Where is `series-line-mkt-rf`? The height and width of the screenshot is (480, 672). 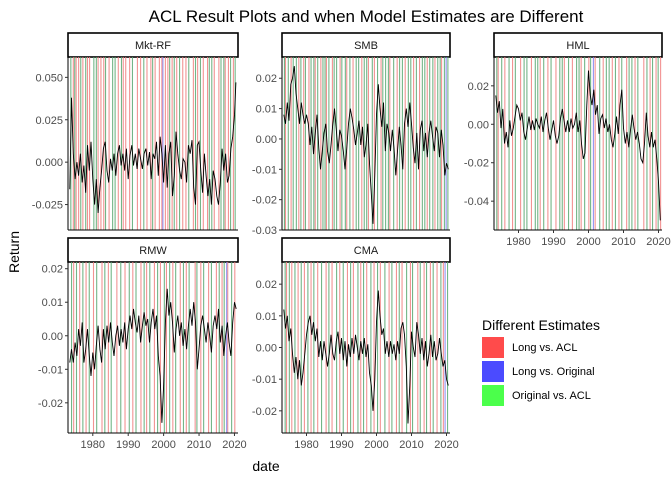 series-line-mkt-rf is located at coordinates (153, 148).